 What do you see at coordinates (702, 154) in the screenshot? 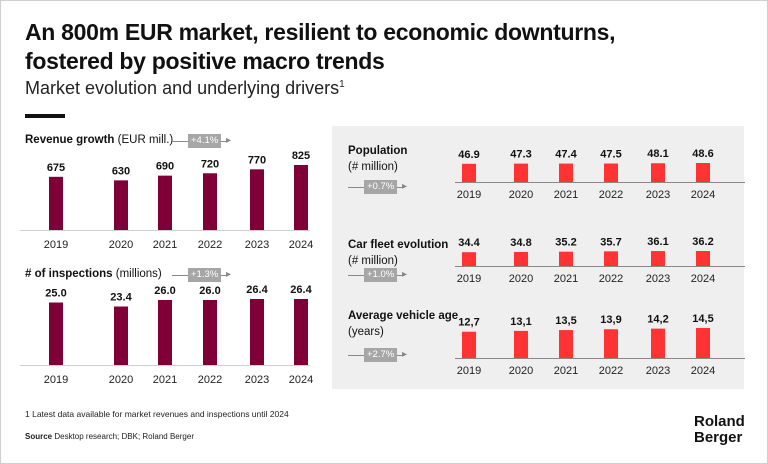
I see `data-label: 48.6` at bounding box center [702, 154].